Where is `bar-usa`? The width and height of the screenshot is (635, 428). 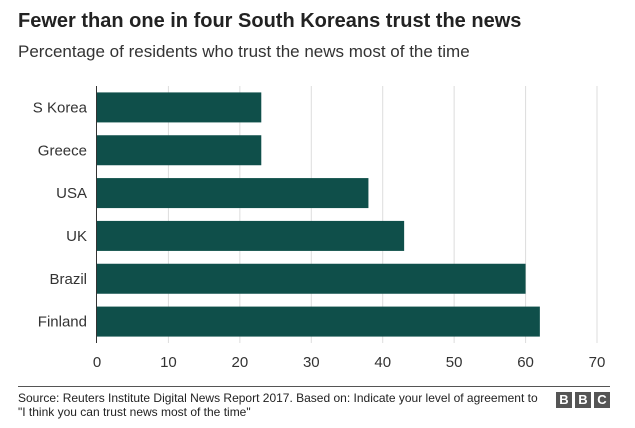 bar-usa is located at coordinates (233, 193).